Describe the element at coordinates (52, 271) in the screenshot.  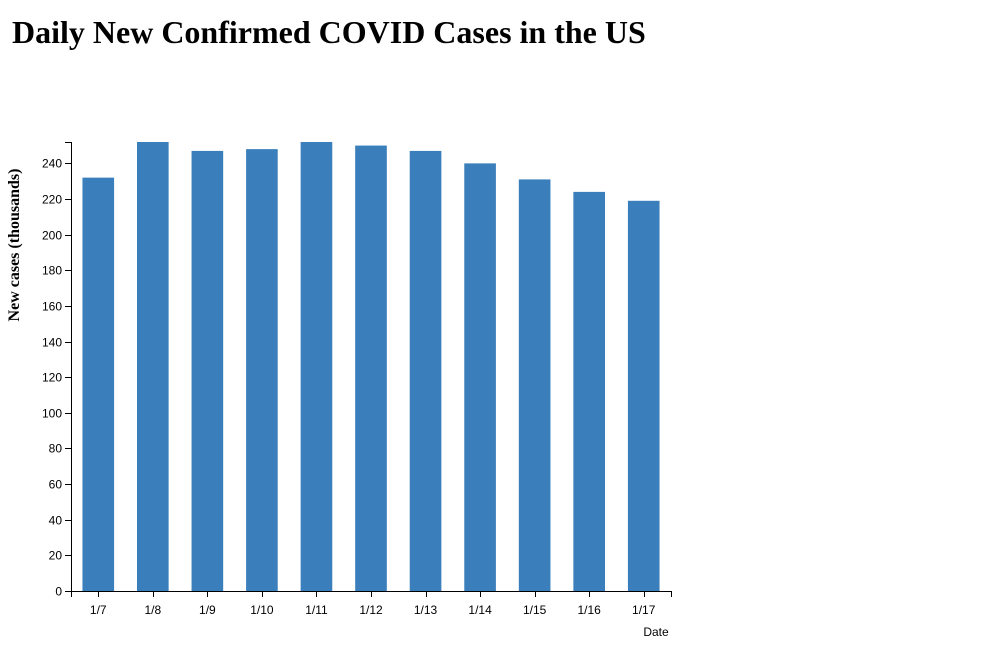
I see `y-tick-label: 180` at that location.